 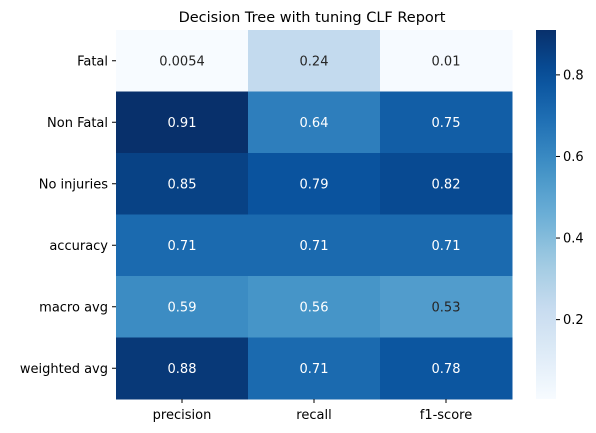 I want to click on cell-value-label: 0.24, so click(x=314, y=61).